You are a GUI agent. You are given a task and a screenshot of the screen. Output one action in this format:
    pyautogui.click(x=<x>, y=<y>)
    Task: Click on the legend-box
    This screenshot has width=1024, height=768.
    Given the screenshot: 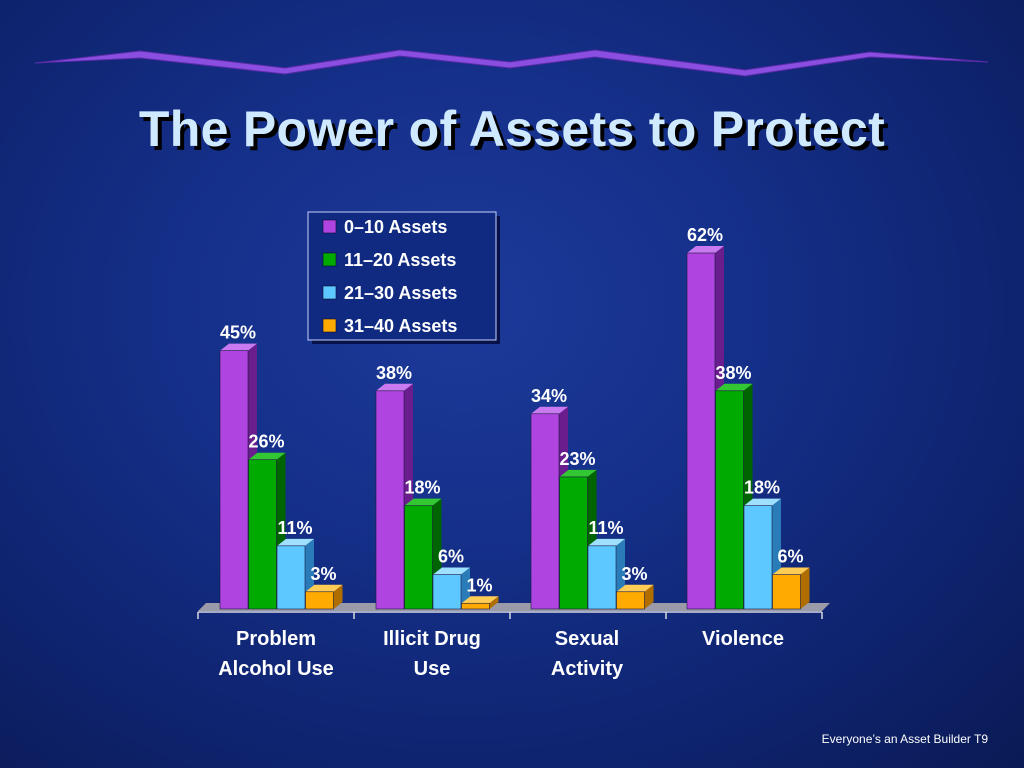 What is the action you would take?
    pyautogui.click(x=402, y=276)
    